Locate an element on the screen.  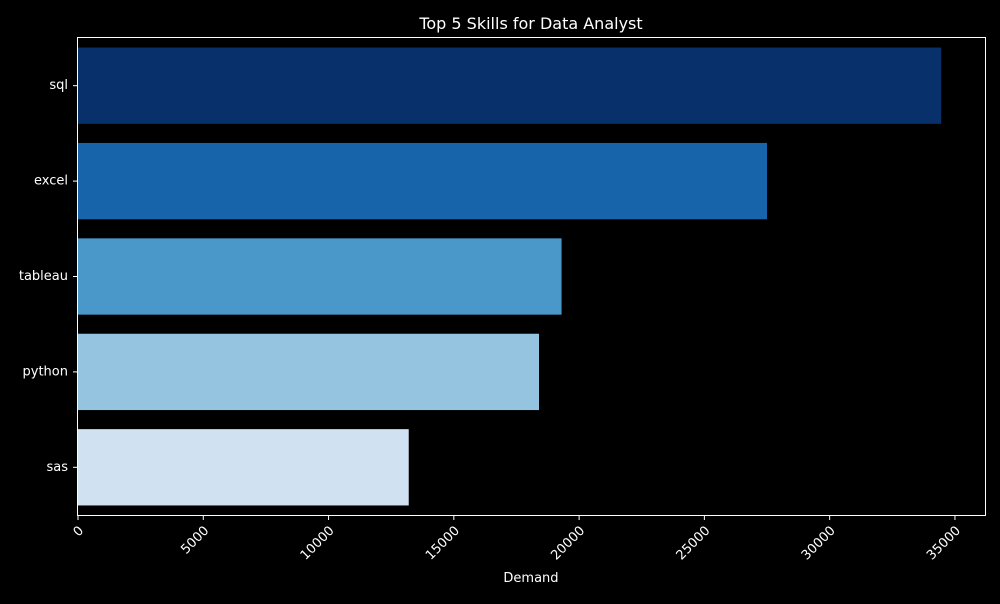
x-tick-label: 15000 is located at coordinates (443, 543).